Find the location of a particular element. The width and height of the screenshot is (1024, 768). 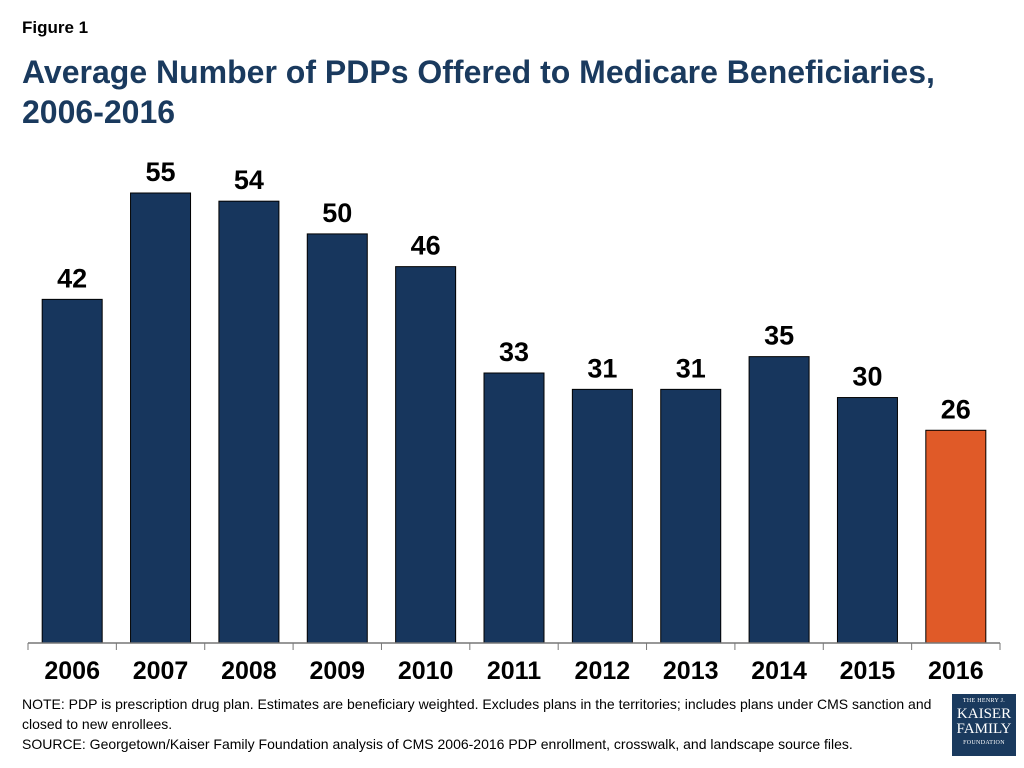

data-label-2014: 35 is located at coordinates (779, 336).